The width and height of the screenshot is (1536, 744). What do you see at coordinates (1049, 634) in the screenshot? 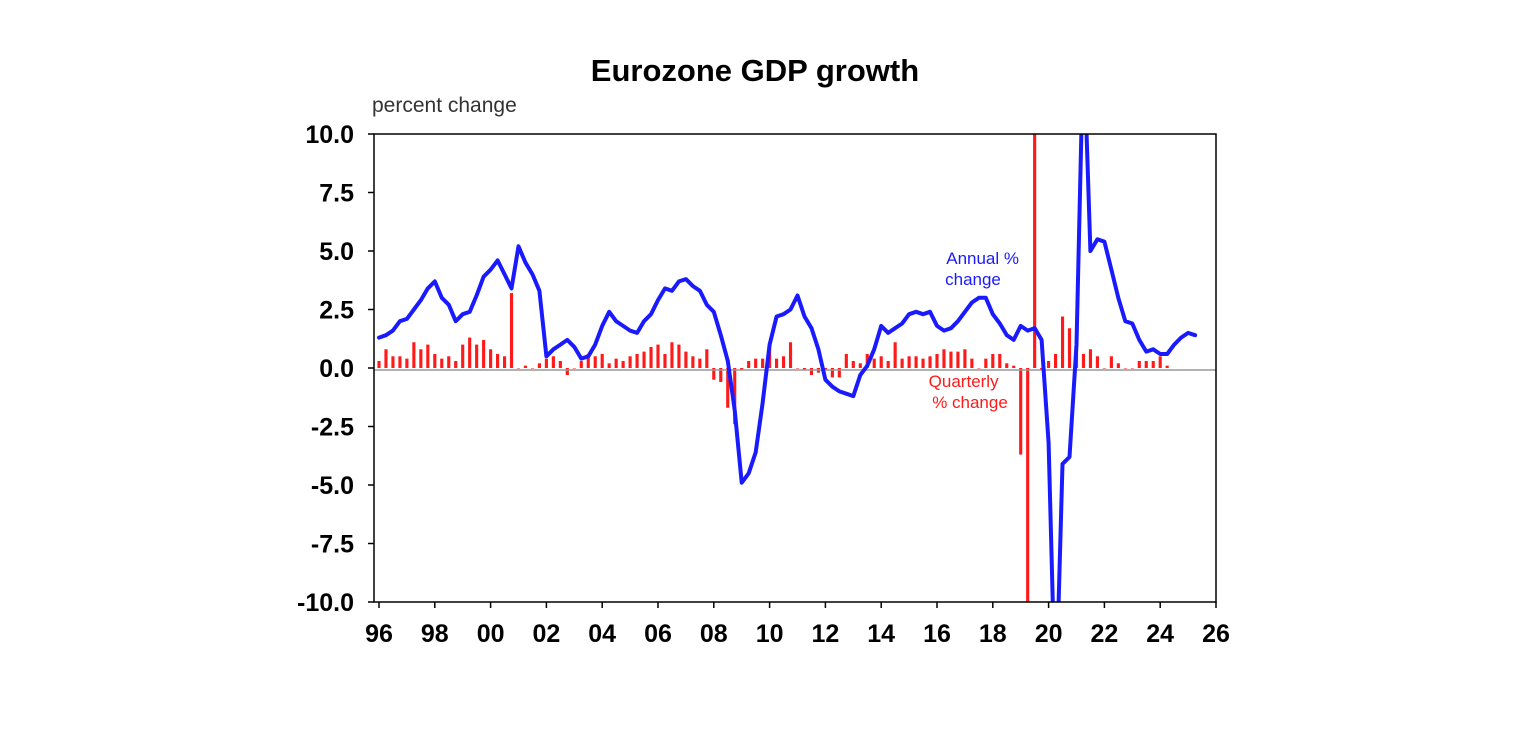
I see `x-tick-label: 20` at bounding box center [1049, 634].